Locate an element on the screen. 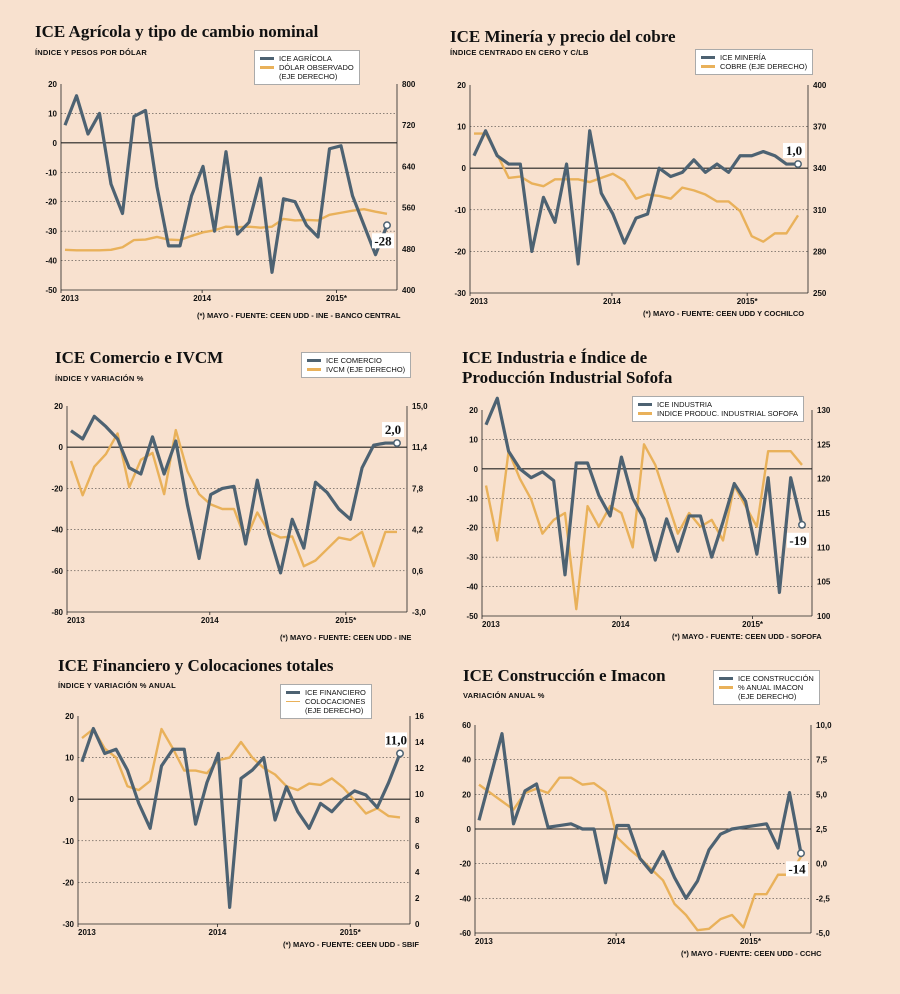 The image size is (900, 994). legend-entry-secondary: COLOCACIONES (EJE DERECHO) is located at coordinates (326, 706).